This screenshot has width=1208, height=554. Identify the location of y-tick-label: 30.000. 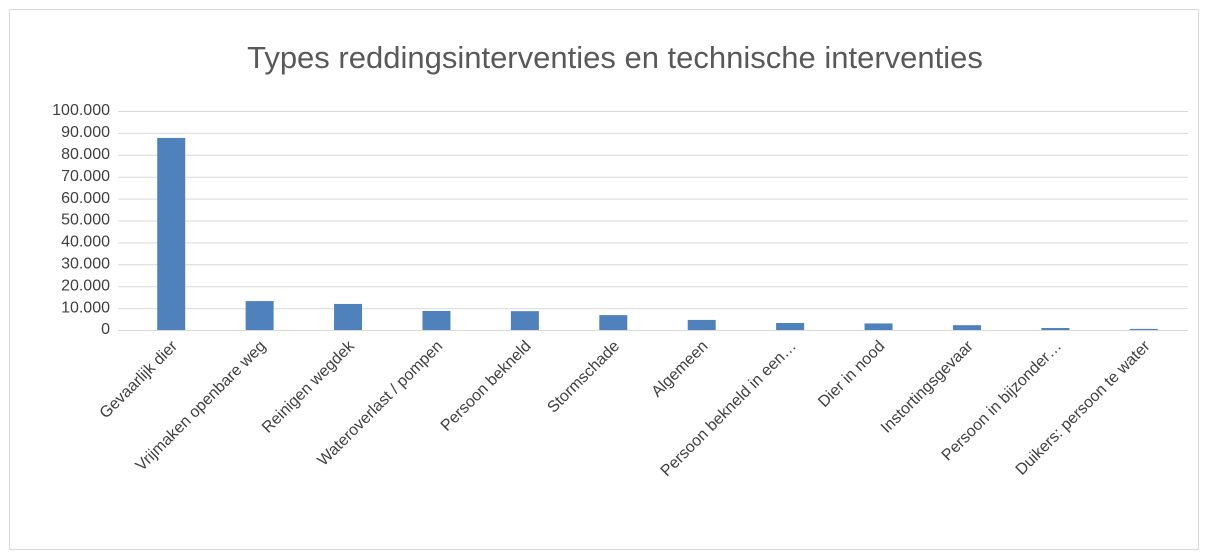
(85, 264).